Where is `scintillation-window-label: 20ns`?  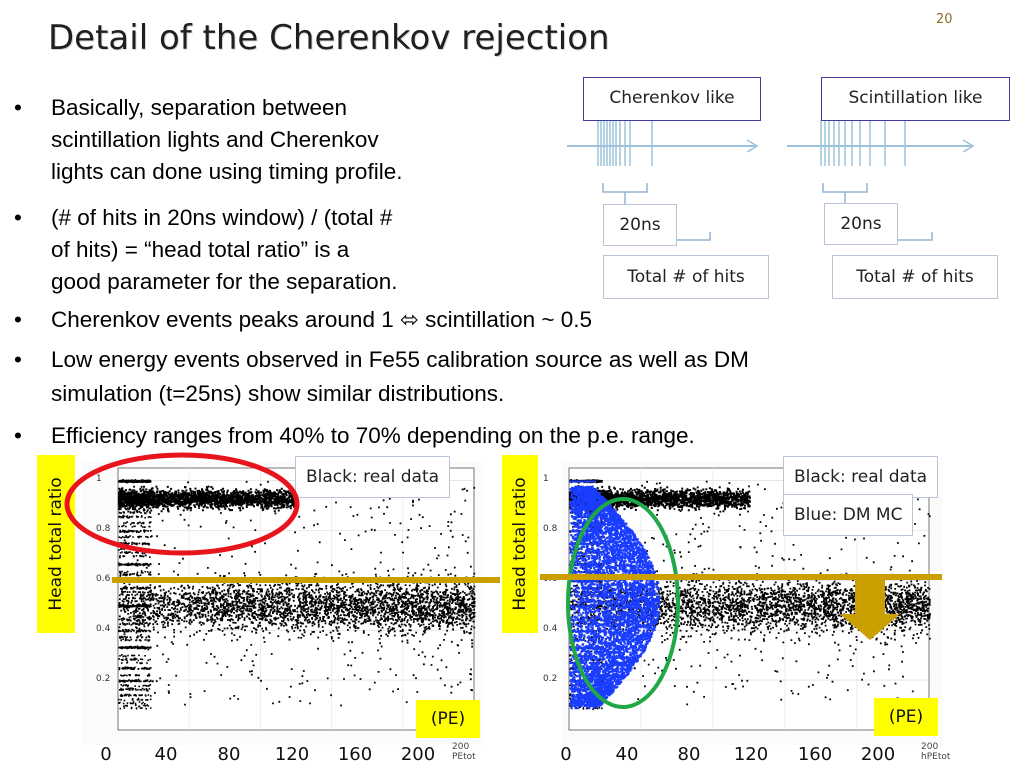
scintillation-window-label: 20ns is located at coordinates (861, 224).